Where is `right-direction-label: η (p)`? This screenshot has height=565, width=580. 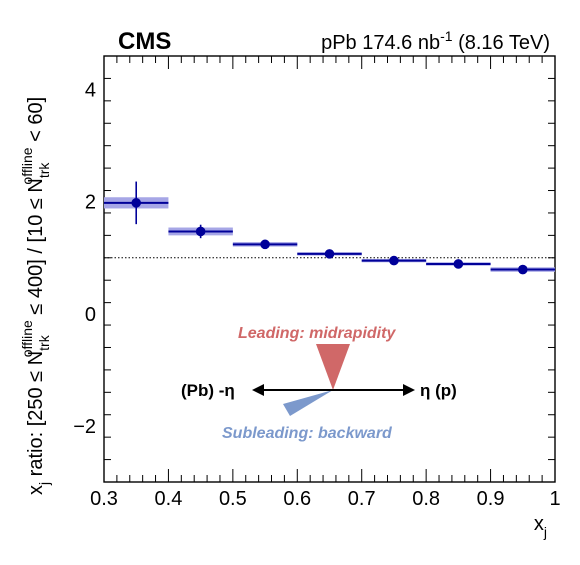
right-direction-label: η (p) is located at coordinates (438, 390).